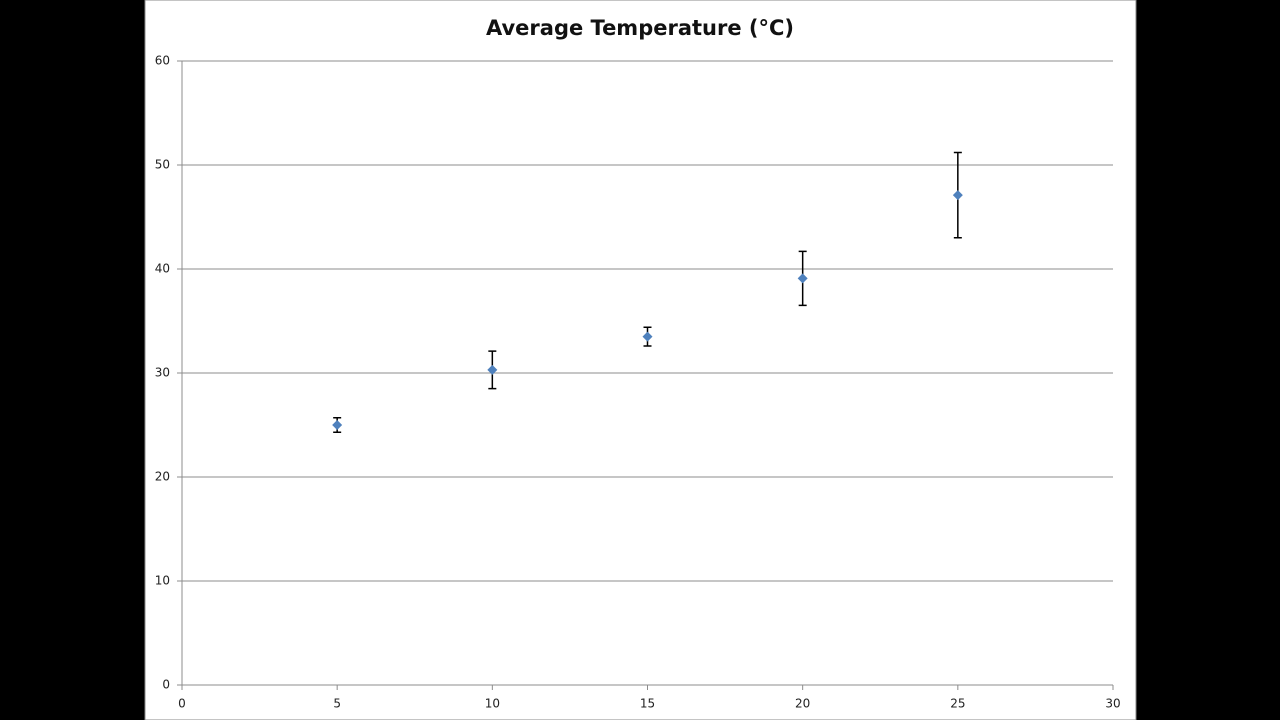 The height and width of the screenshot is (720, 1280). I want to click on y-tick-label: 30, so click(162, 373).